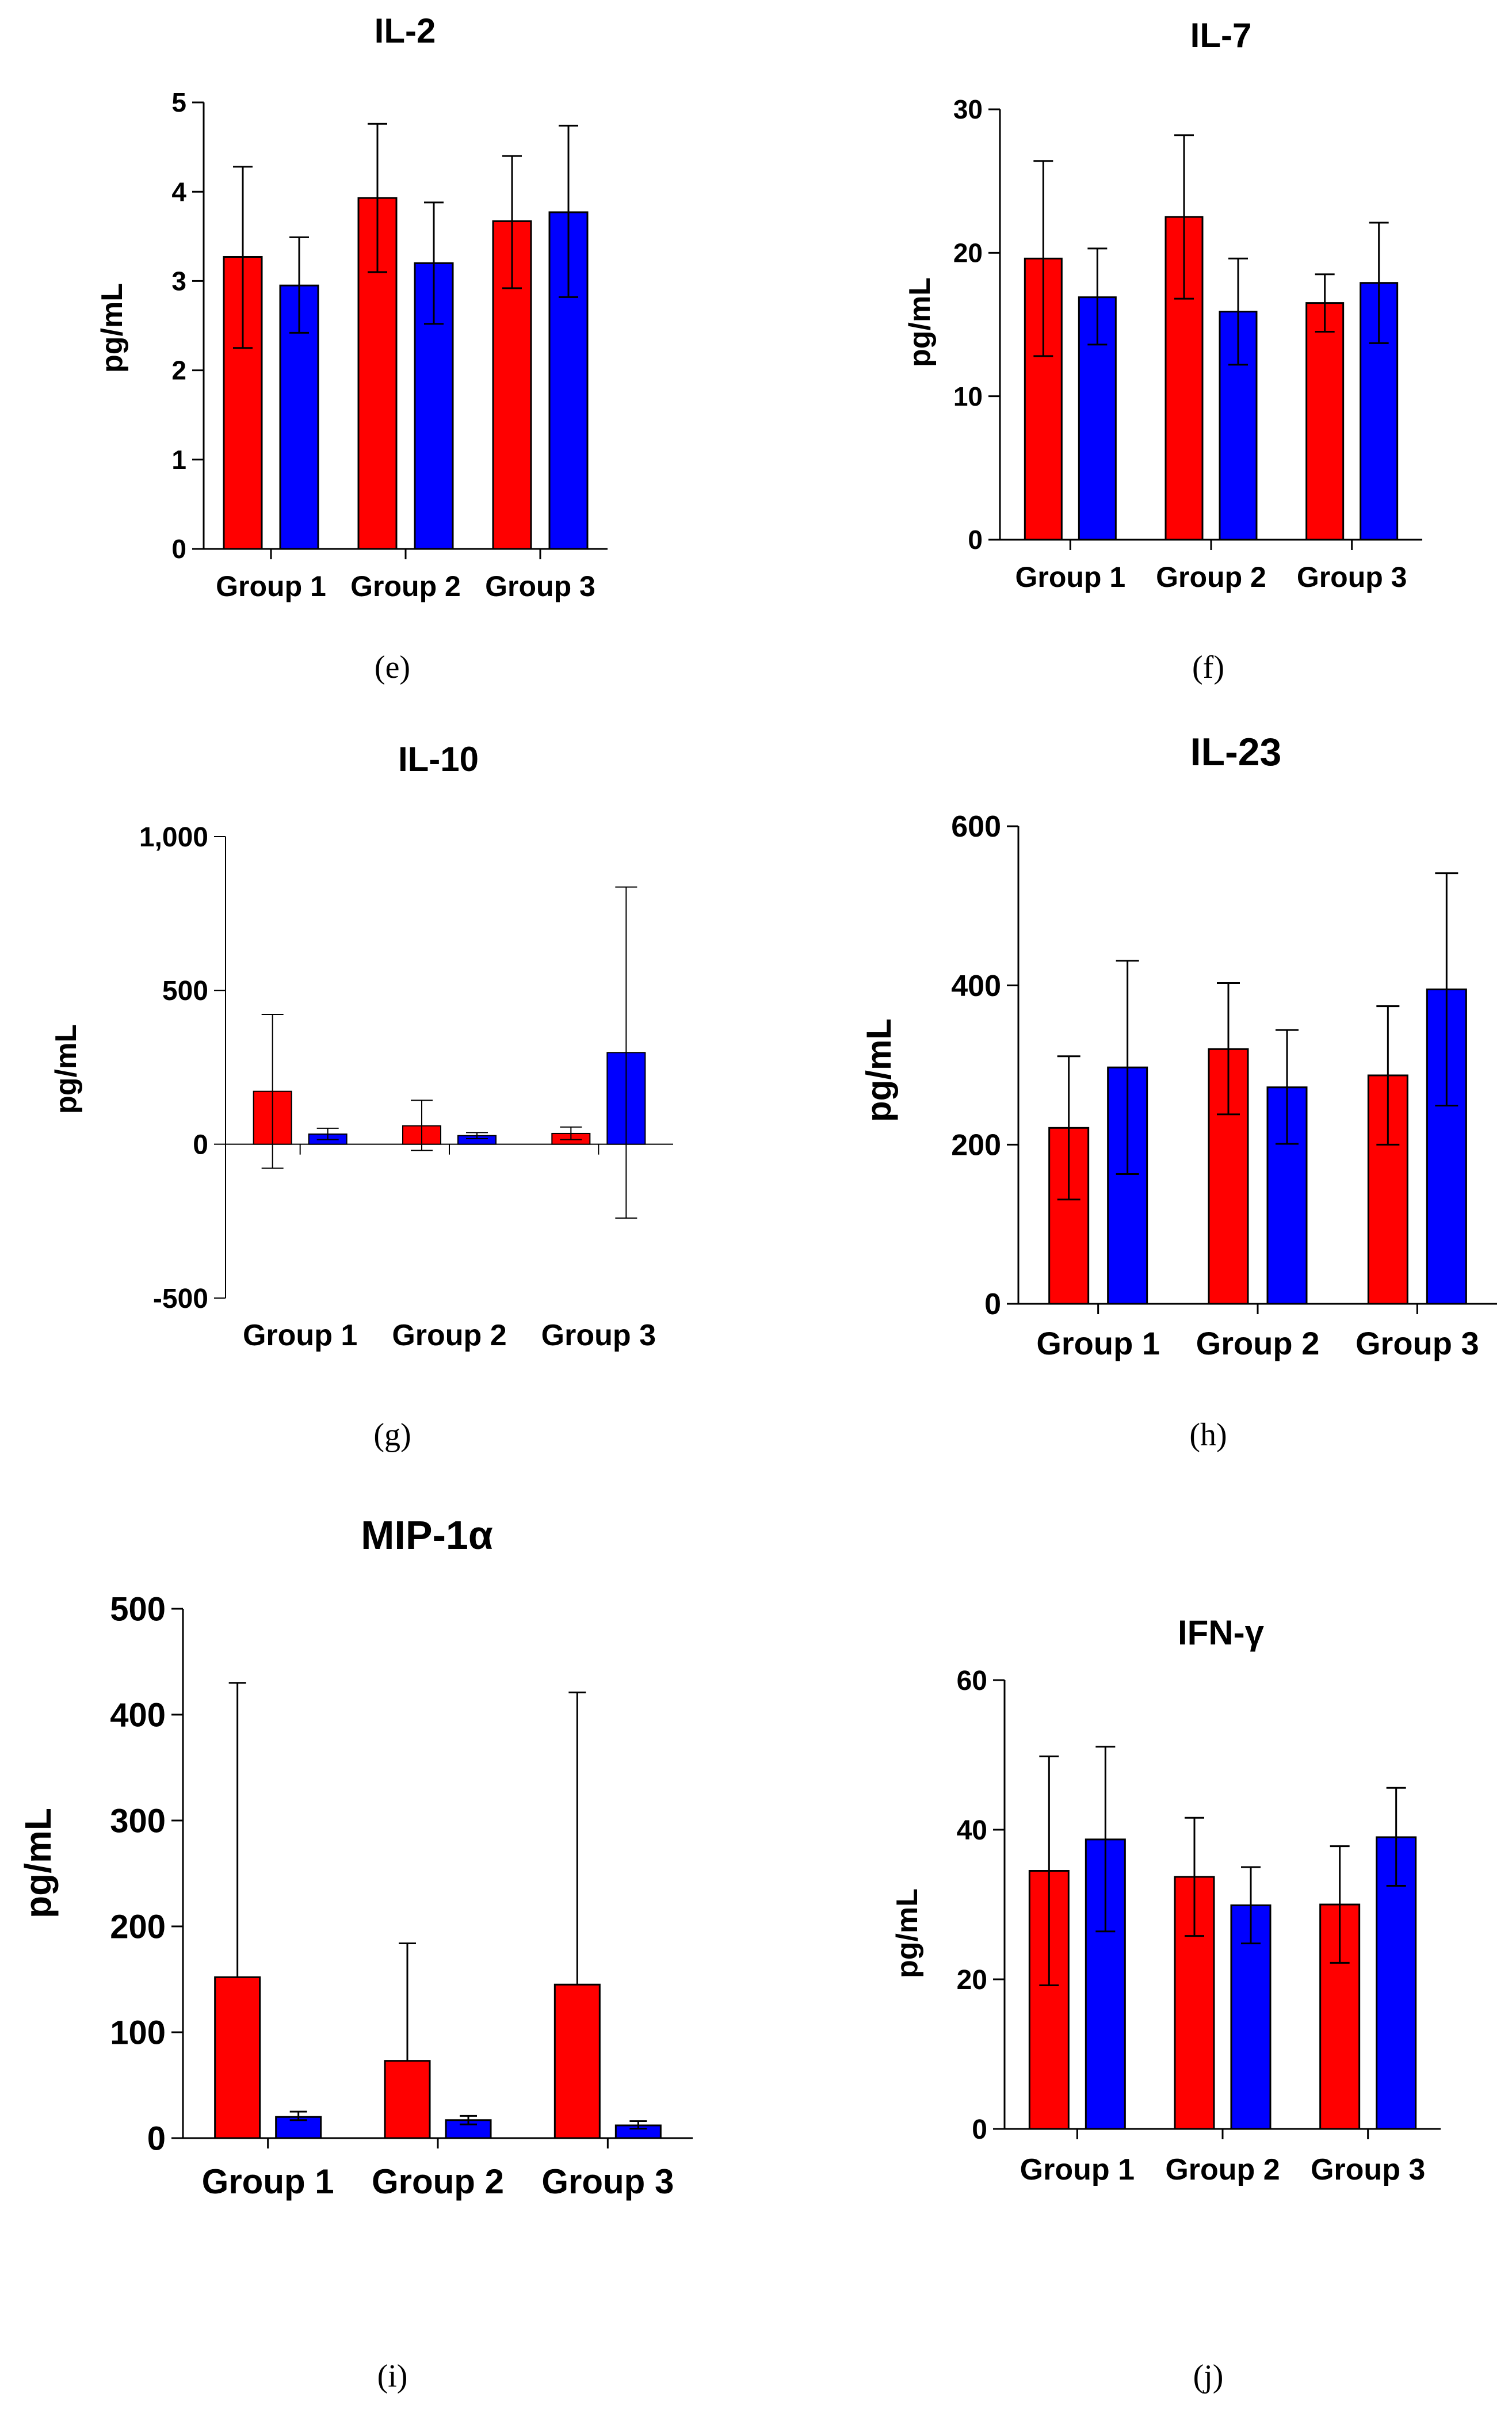  Describe the element at coordinates (427, 1535) in the screenshot. I see `chart-title: MIP-1α` at that location.